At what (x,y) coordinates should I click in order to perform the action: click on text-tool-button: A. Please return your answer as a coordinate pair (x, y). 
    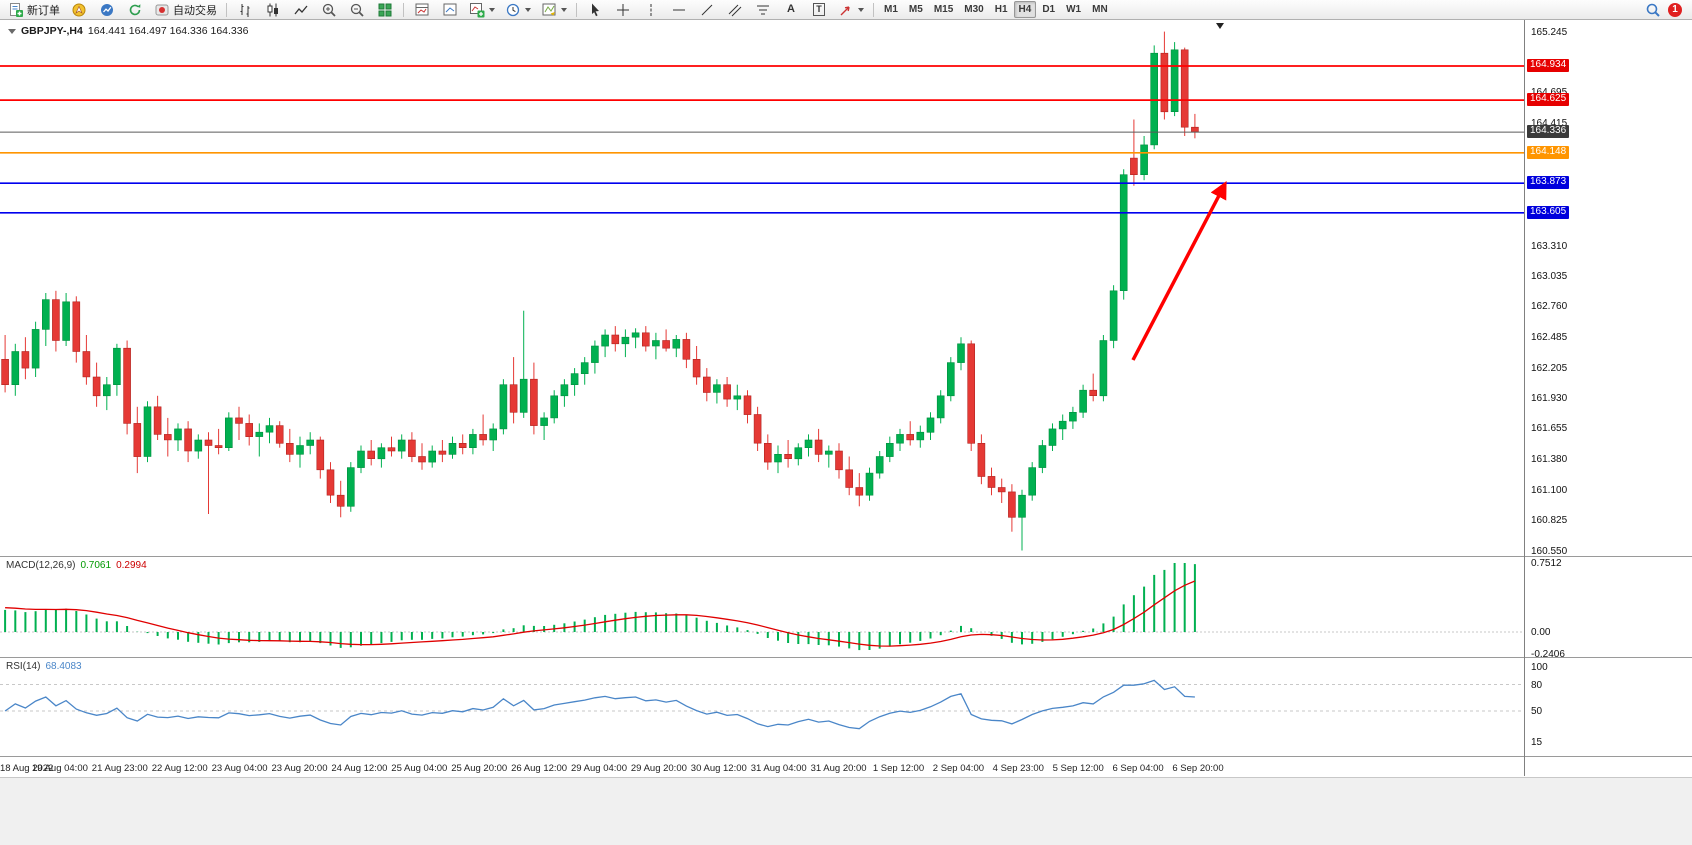
    Looking at the image, I should click on (791, 10).